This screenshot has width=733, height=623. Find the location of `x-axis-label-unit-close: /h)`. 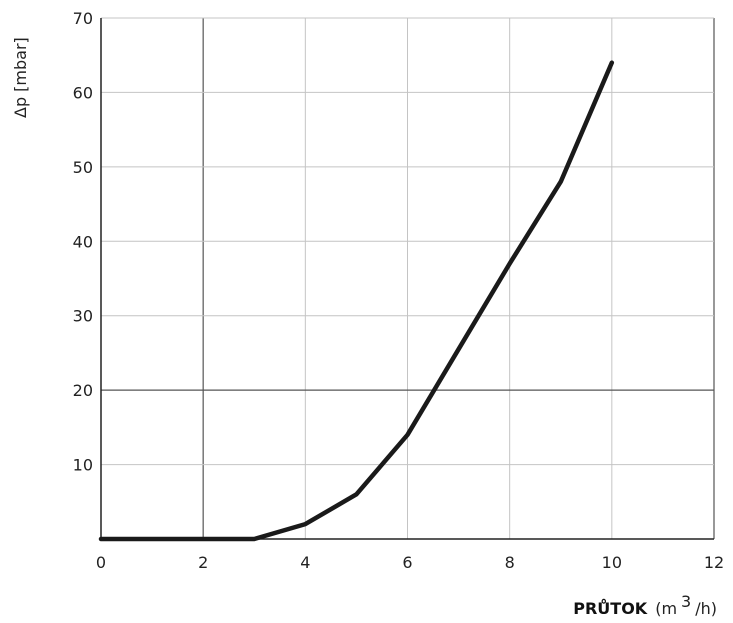

x-axis-label-unit-close: /h) is located at coordinates (706, 608).